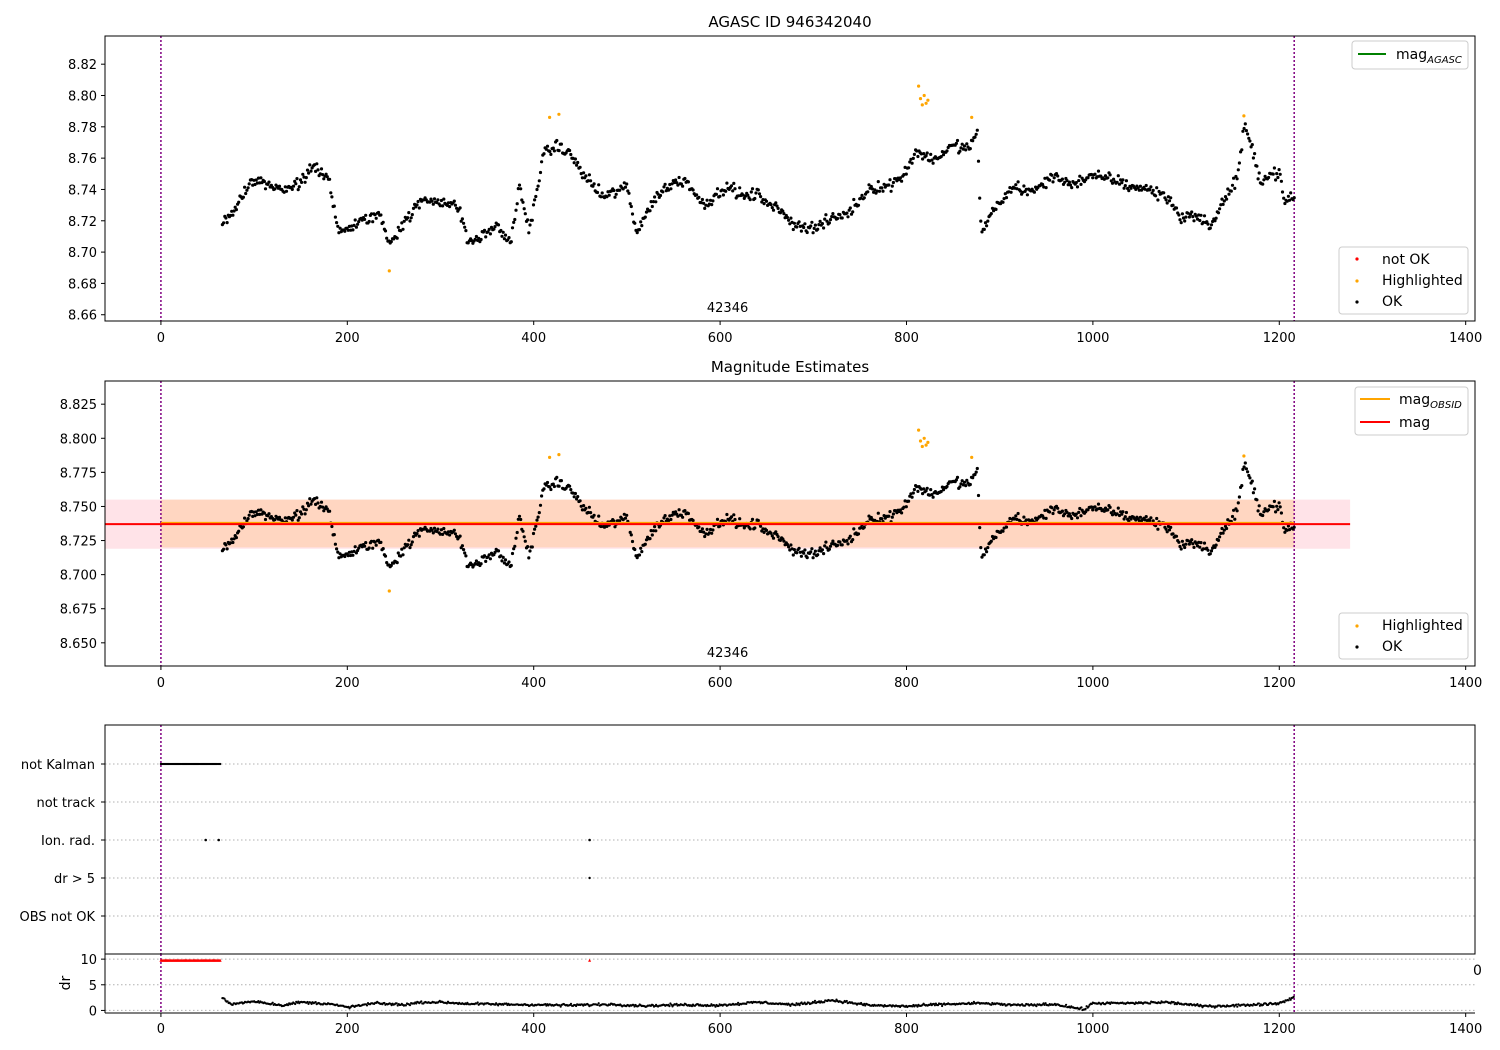 This screenshot has height=1050, width=1500. What do you see at coordinates (82, 525) in the screenshot?
I see `panel2-y-axis: 8.650 8.675 8.700 8.725 8.750 8.775 8.800 8.825` at bounding box center [82, 525].